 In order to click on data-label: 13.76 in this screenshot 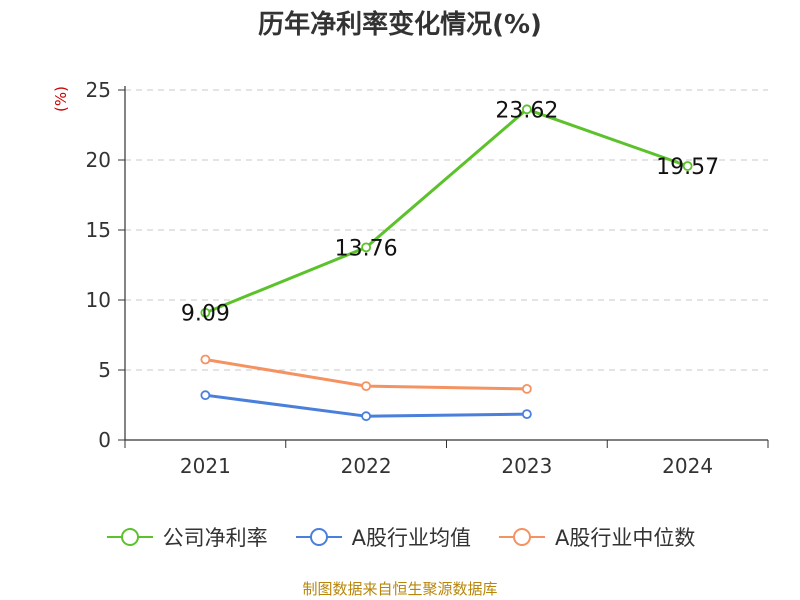, I will do `click(366, 248)`.